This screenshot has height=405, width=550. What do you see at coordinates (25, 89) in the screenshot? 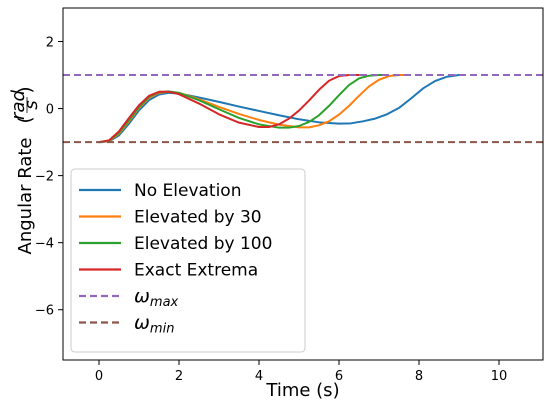
I see `y-axis-unit-paren-right: )` at bounding box center [25, 89].